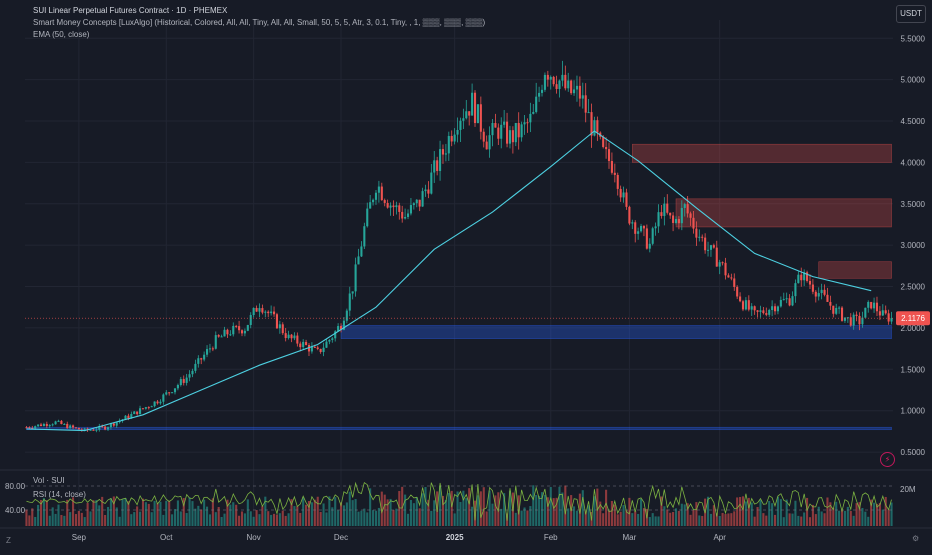 Image resolution: width=932 pixels, height=555 pixels. I want to click on zoom-icon: Z, so click(8, 540).